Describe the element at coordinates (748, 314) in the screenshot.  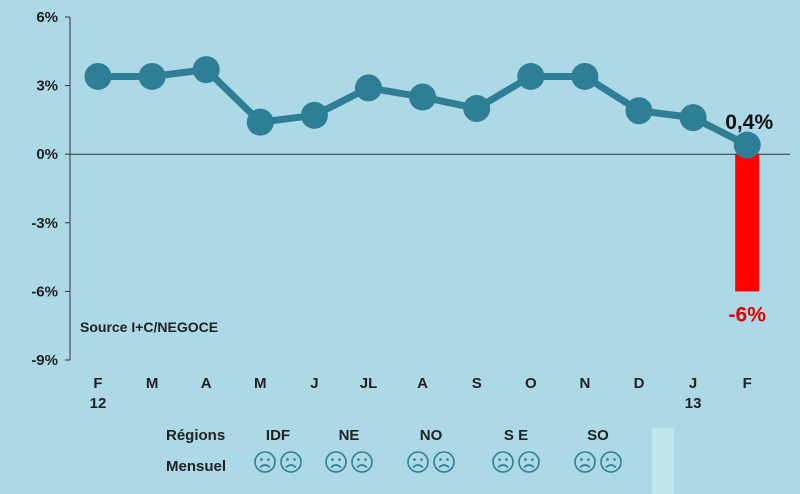
I see `bar-data-label: -6%` at that location.